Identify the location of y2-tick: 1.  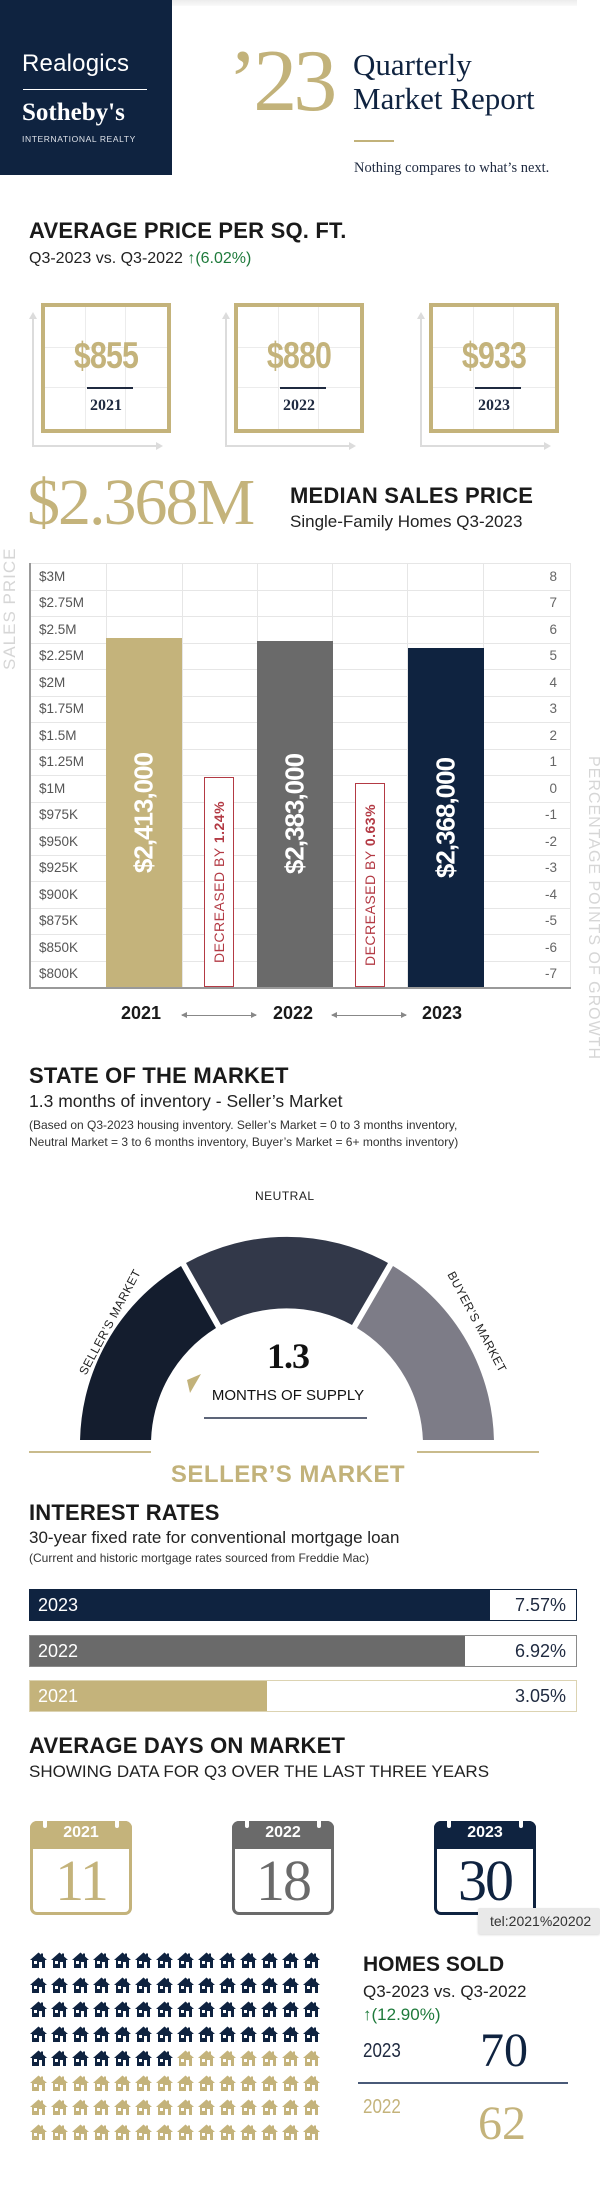
(553, 761).